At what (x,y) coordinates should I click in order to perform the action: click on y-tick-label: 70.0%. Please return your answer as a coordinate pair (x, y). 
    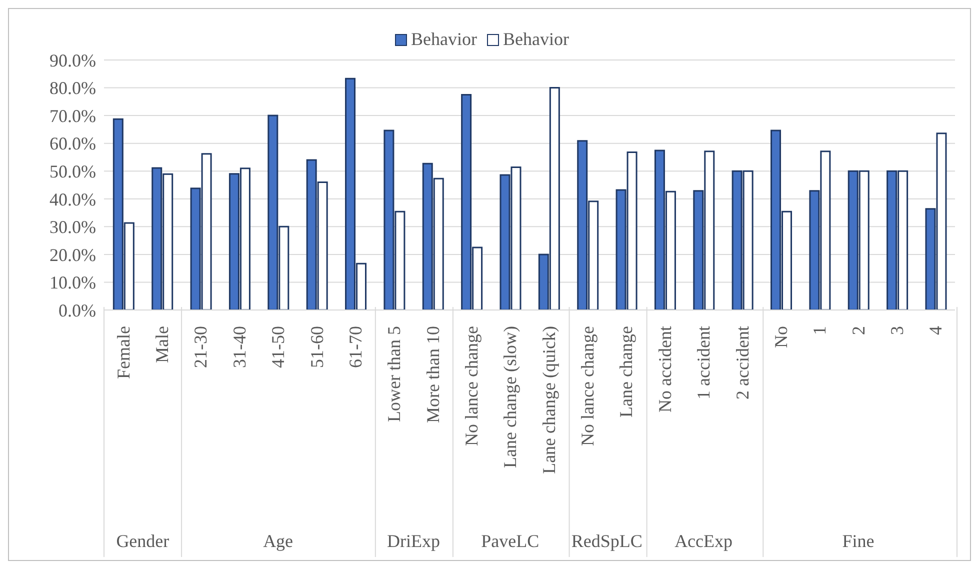
    Looking at the image, I should click on (73, 116).